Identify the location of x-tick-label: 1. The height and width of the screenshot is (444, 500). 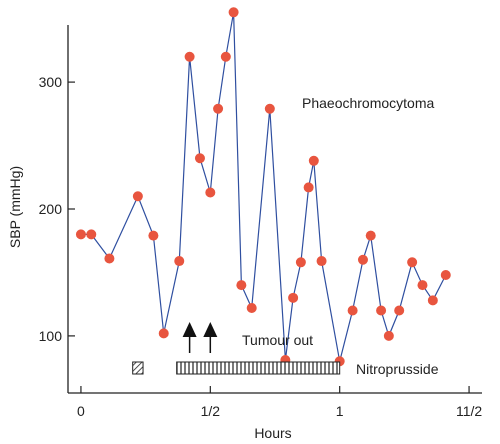
(340, 411).